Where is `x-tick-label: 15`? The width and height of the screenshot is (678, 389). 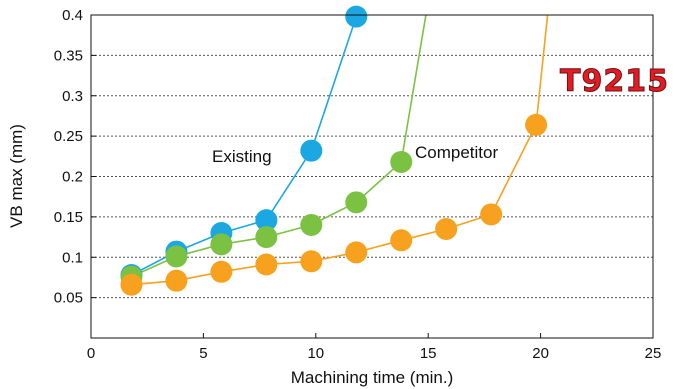 x-tick-label: 15 is located at coordinates (428, 353).